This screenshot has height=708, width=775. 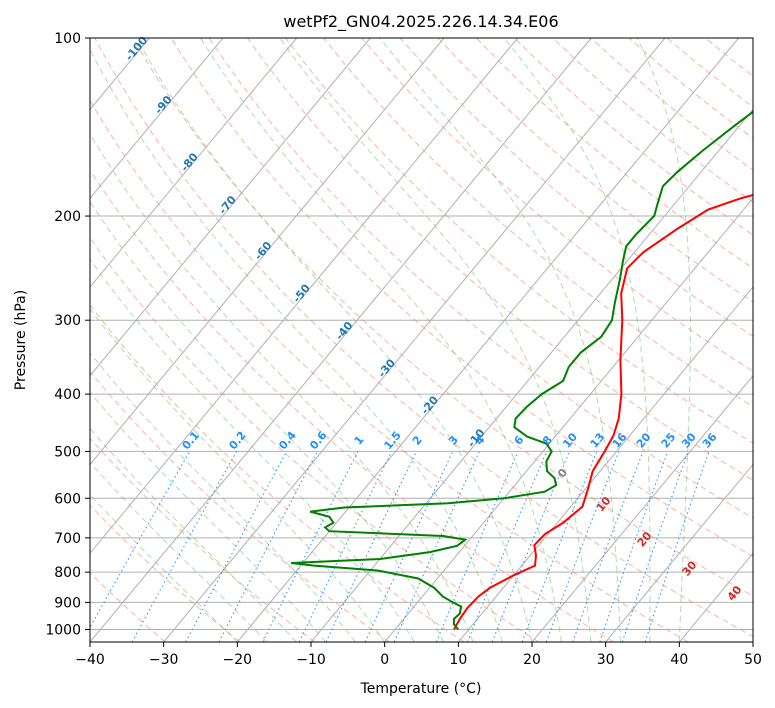 I want to click on y-tick-label: 100, so click(x=67, y=39).